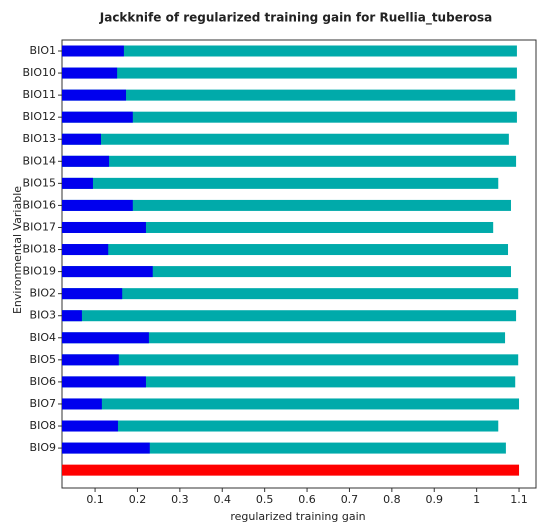 Image resolution: width=537 pixels, height=530 pixels. What do you see at coordinates (476, 499) in the screenshot?
I see `x-tick-label: 1` at bounding box center [476, 499].